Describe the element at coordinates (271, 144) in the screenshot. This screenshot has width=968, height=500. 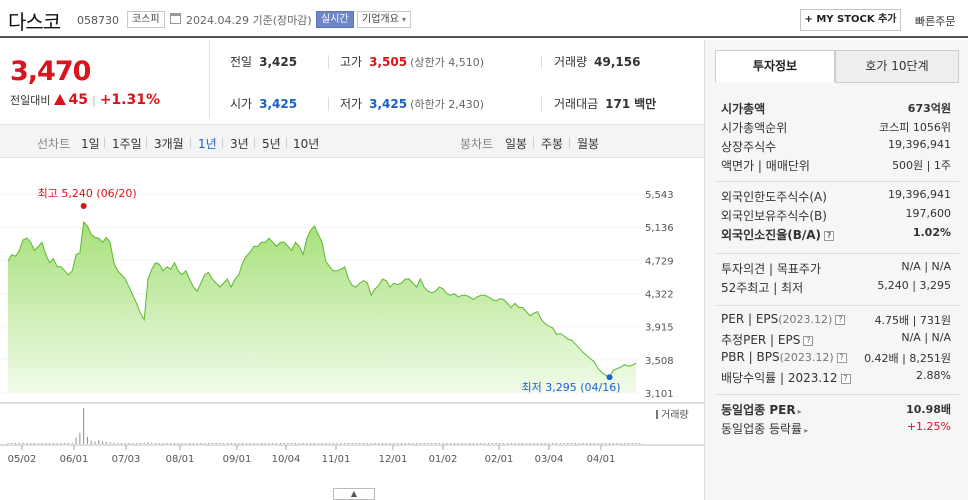
I see `period-5y: 5년` at that location.